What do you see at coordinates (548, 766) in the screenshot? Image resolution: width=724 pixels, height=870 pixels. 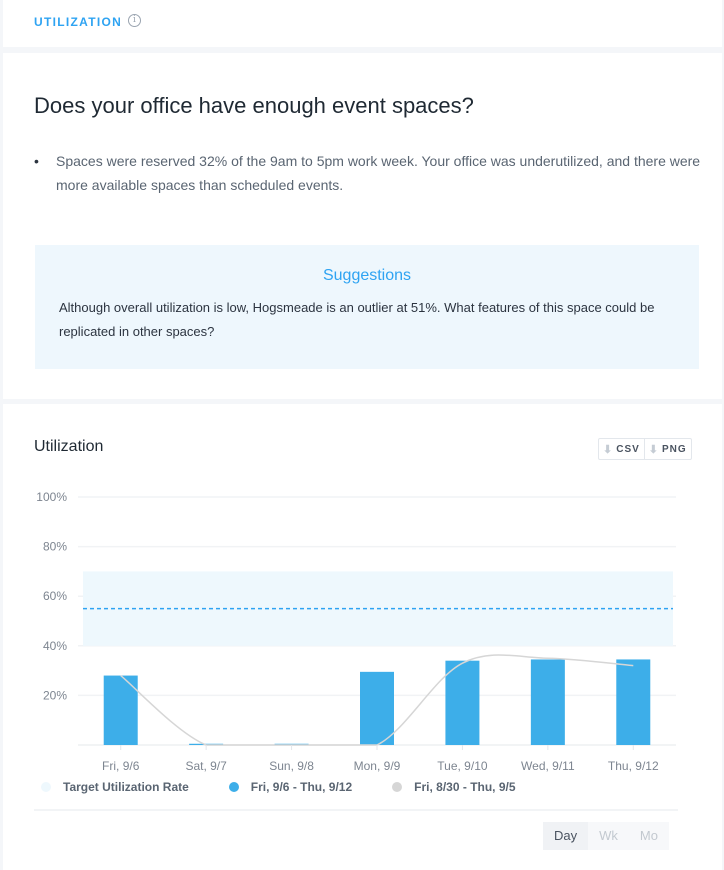 I see `x-tick-label: Wed, 9/11` at bounding box center [548, 766].